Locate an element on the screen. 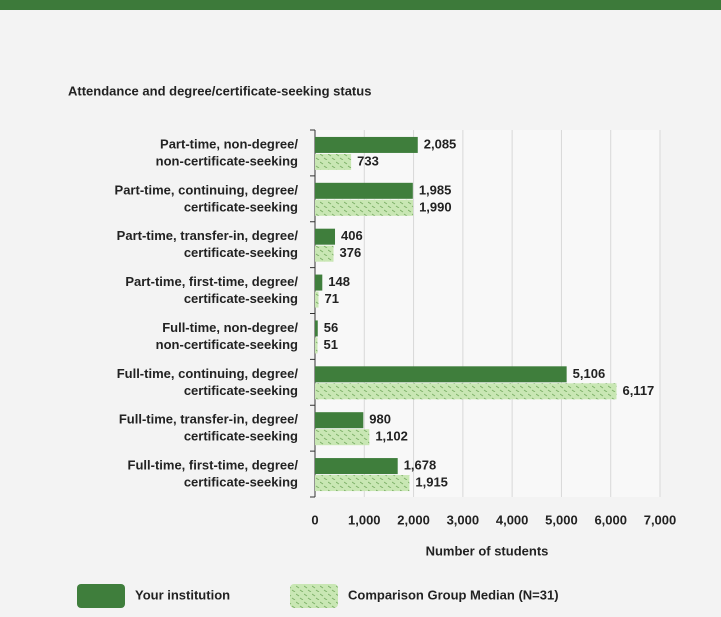  data-label: 1,678 is located at coordinates (420, 465).